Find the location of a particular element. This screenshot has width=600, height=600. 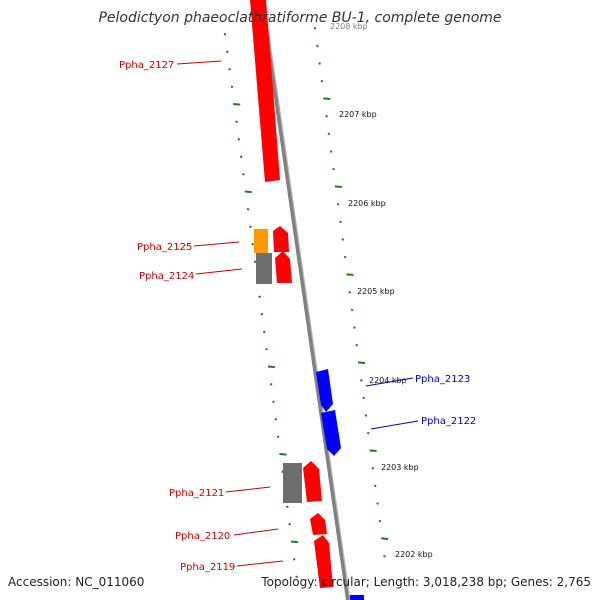

gene-ppha-2124-gray is located at coordinates (264, 268).